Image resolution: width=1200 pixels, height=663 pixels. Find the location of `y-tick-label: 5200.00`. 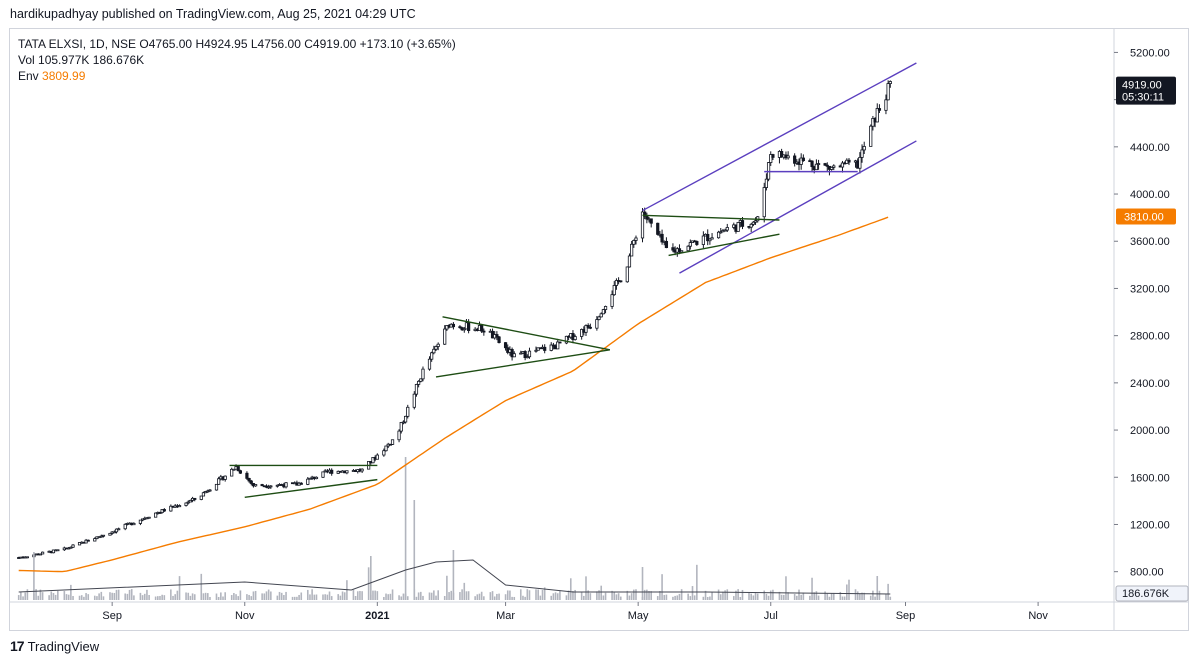

y-tick-label: 5200.00 is located at coordinates (1150, 53).